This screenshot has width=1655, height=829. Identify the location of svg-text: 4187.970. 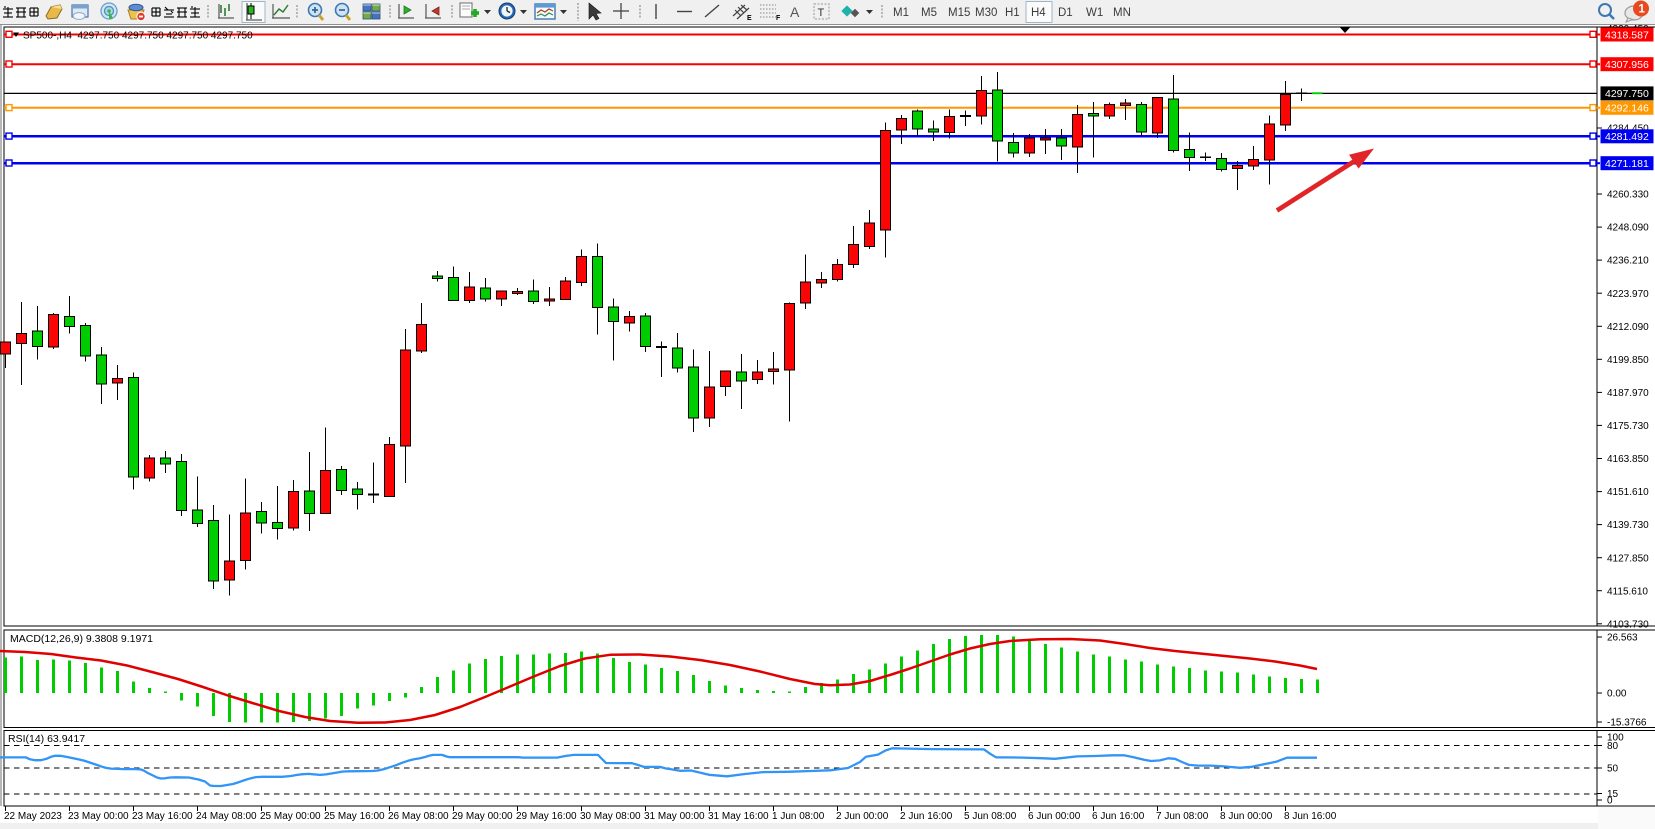
(1628, 393).